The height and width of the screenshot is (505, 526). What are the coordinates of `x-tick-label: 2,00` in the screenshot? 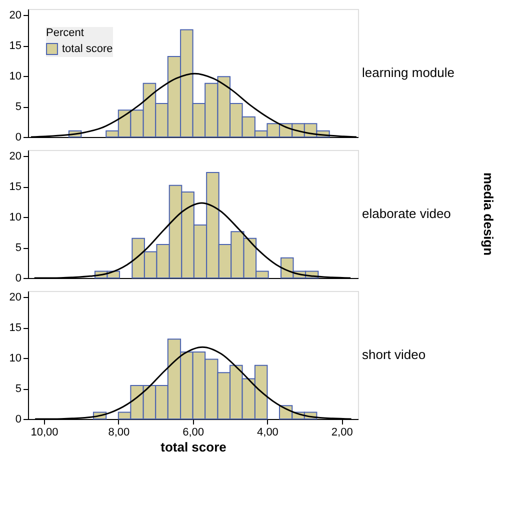 It's located at (342, 432).